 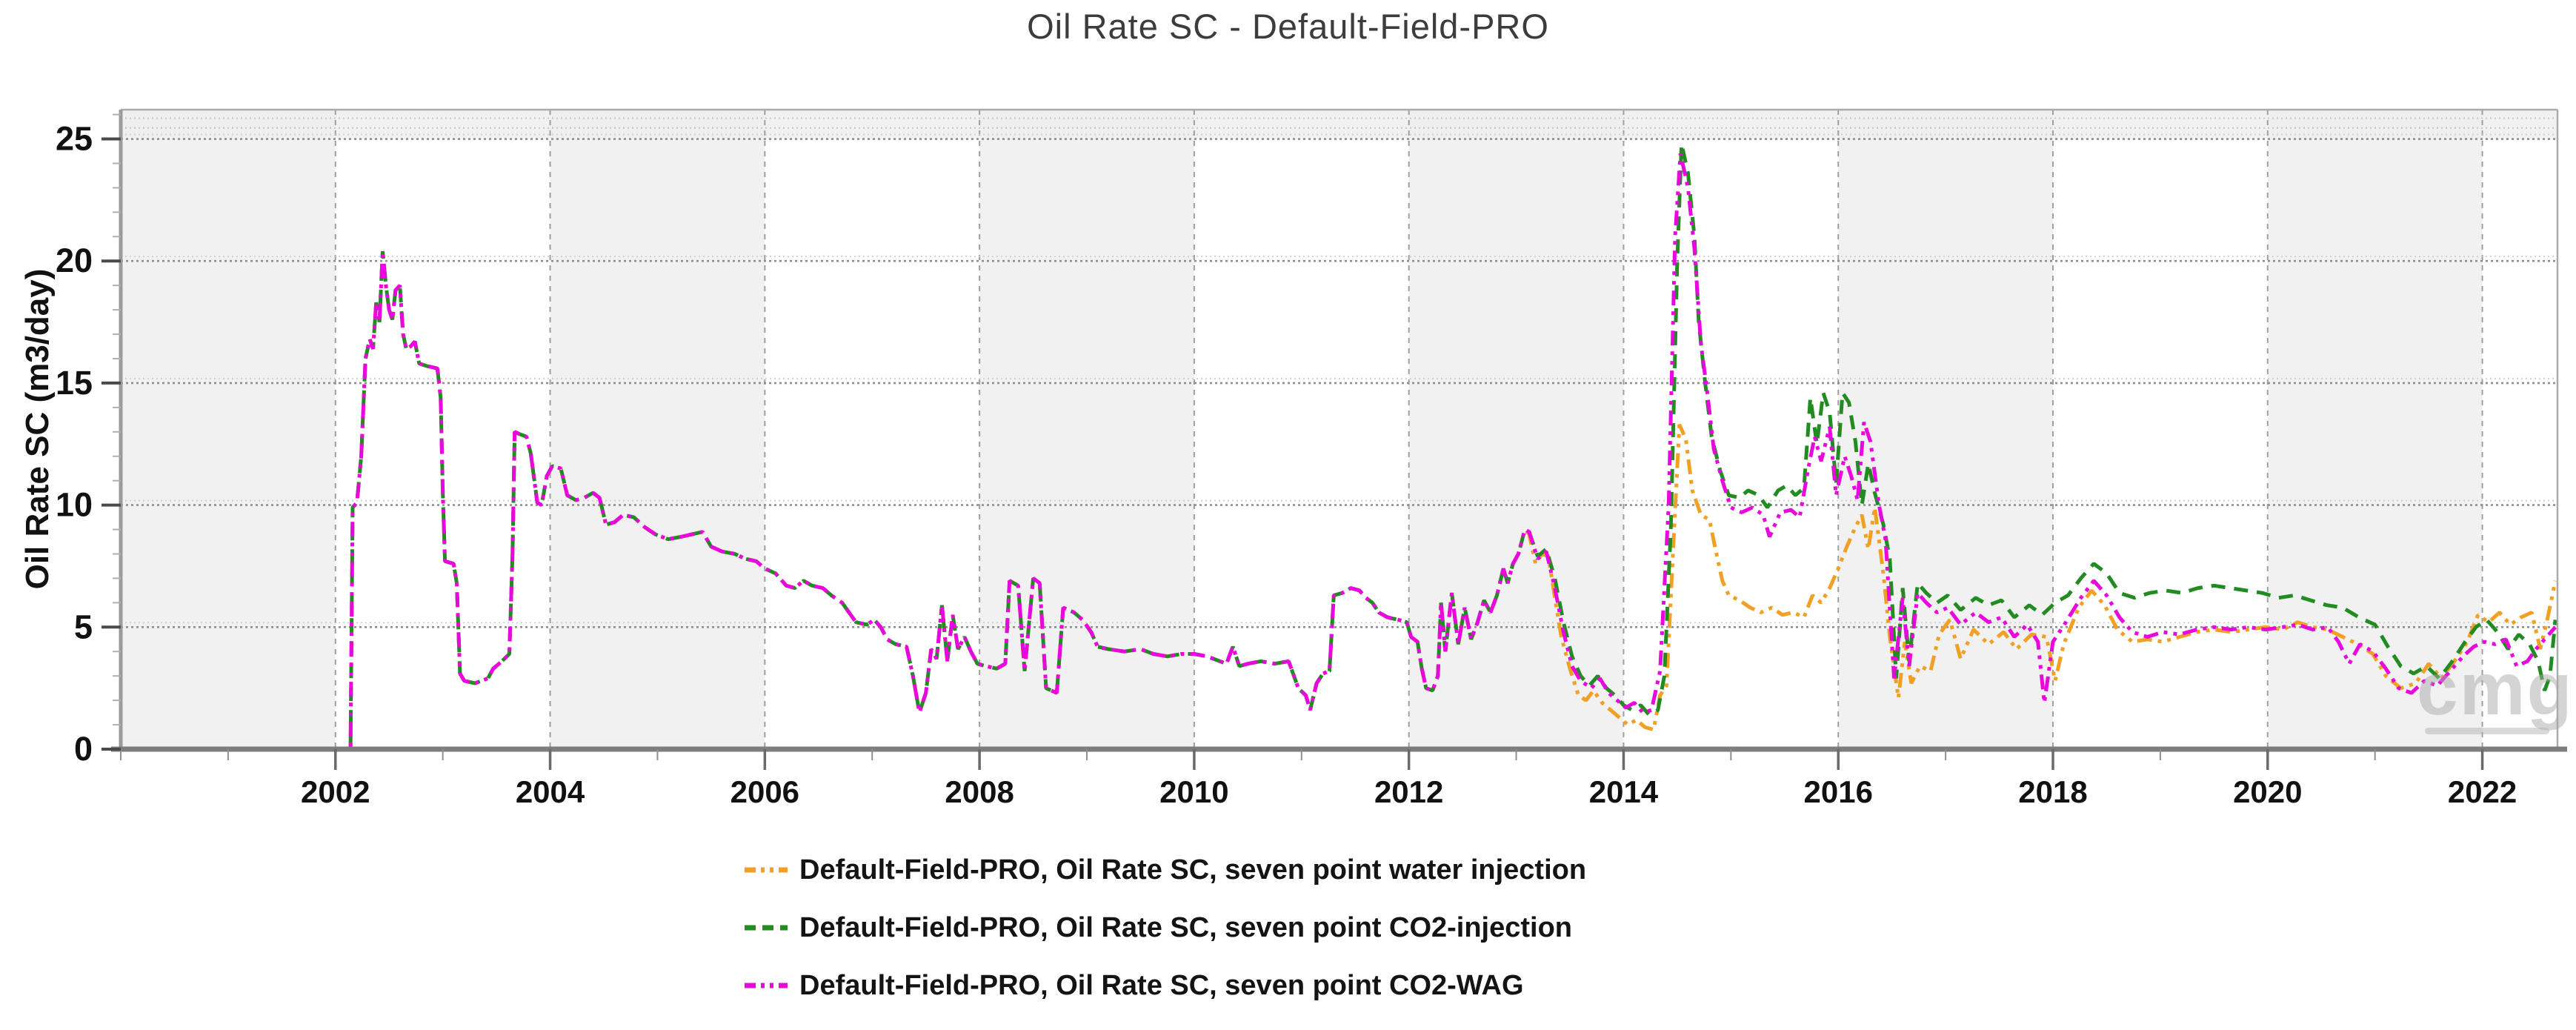 I want to click on y-tick-label-0: 0, so click(x=83, y=749).